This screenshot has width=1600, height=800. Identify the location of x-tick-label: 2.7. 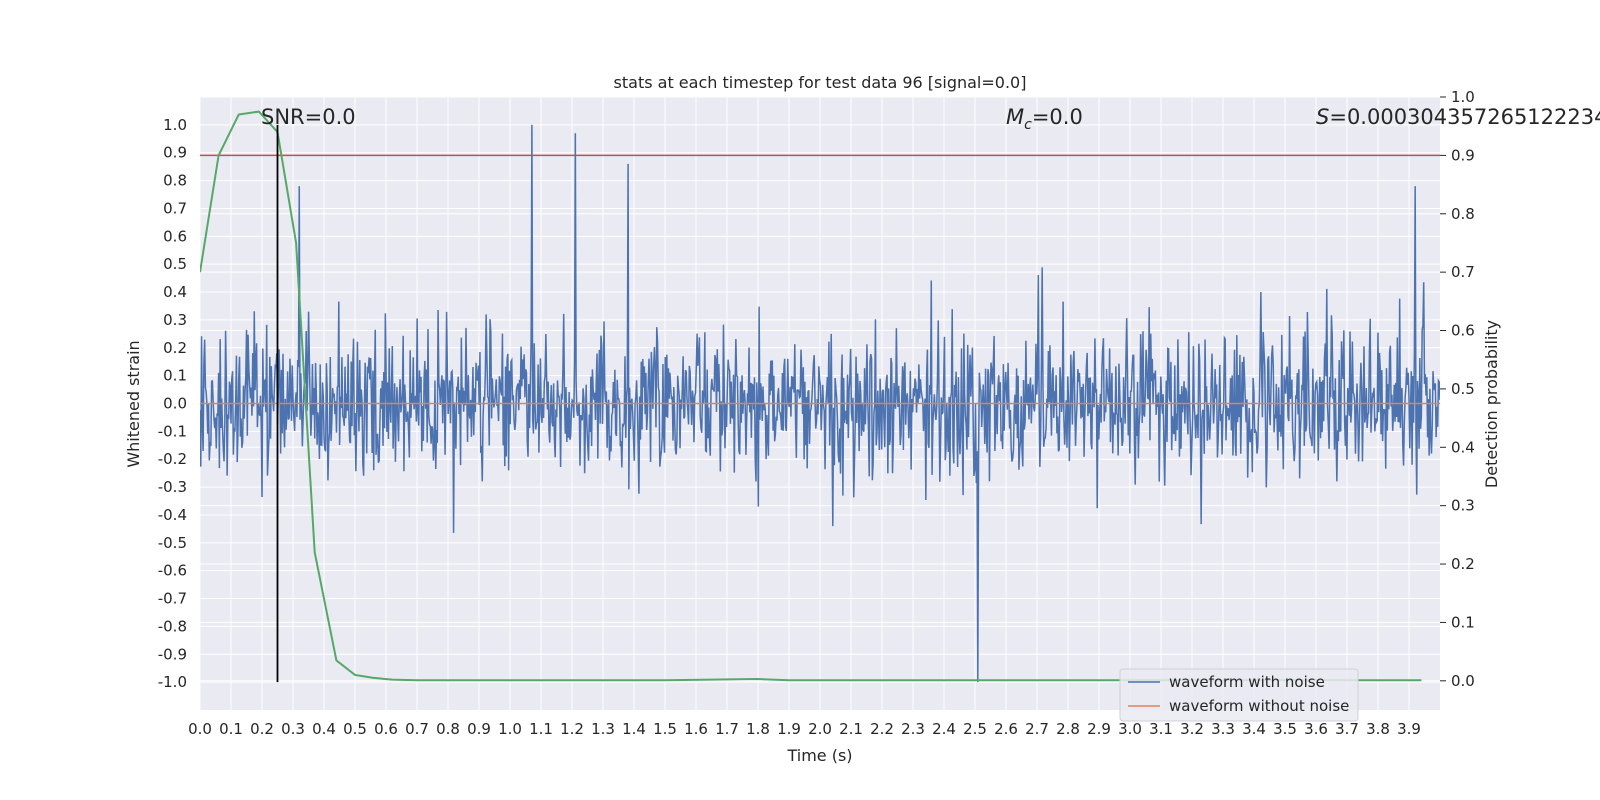
(1037, 729).